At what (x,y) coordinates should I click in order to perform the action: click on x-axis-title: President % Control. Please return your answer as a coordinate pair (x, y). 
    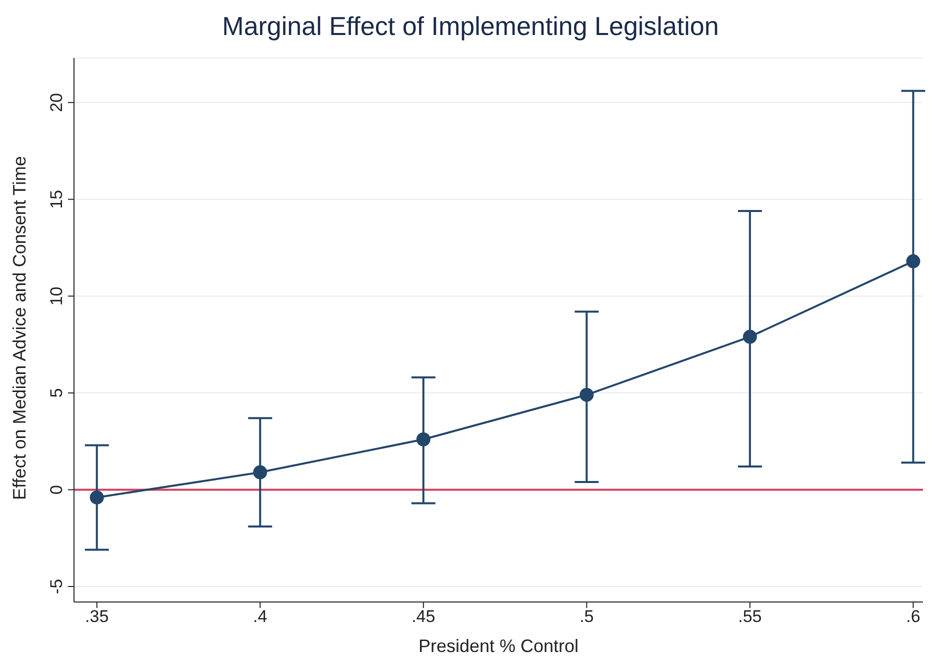
    Looking at the image, I should click on (498, 646).